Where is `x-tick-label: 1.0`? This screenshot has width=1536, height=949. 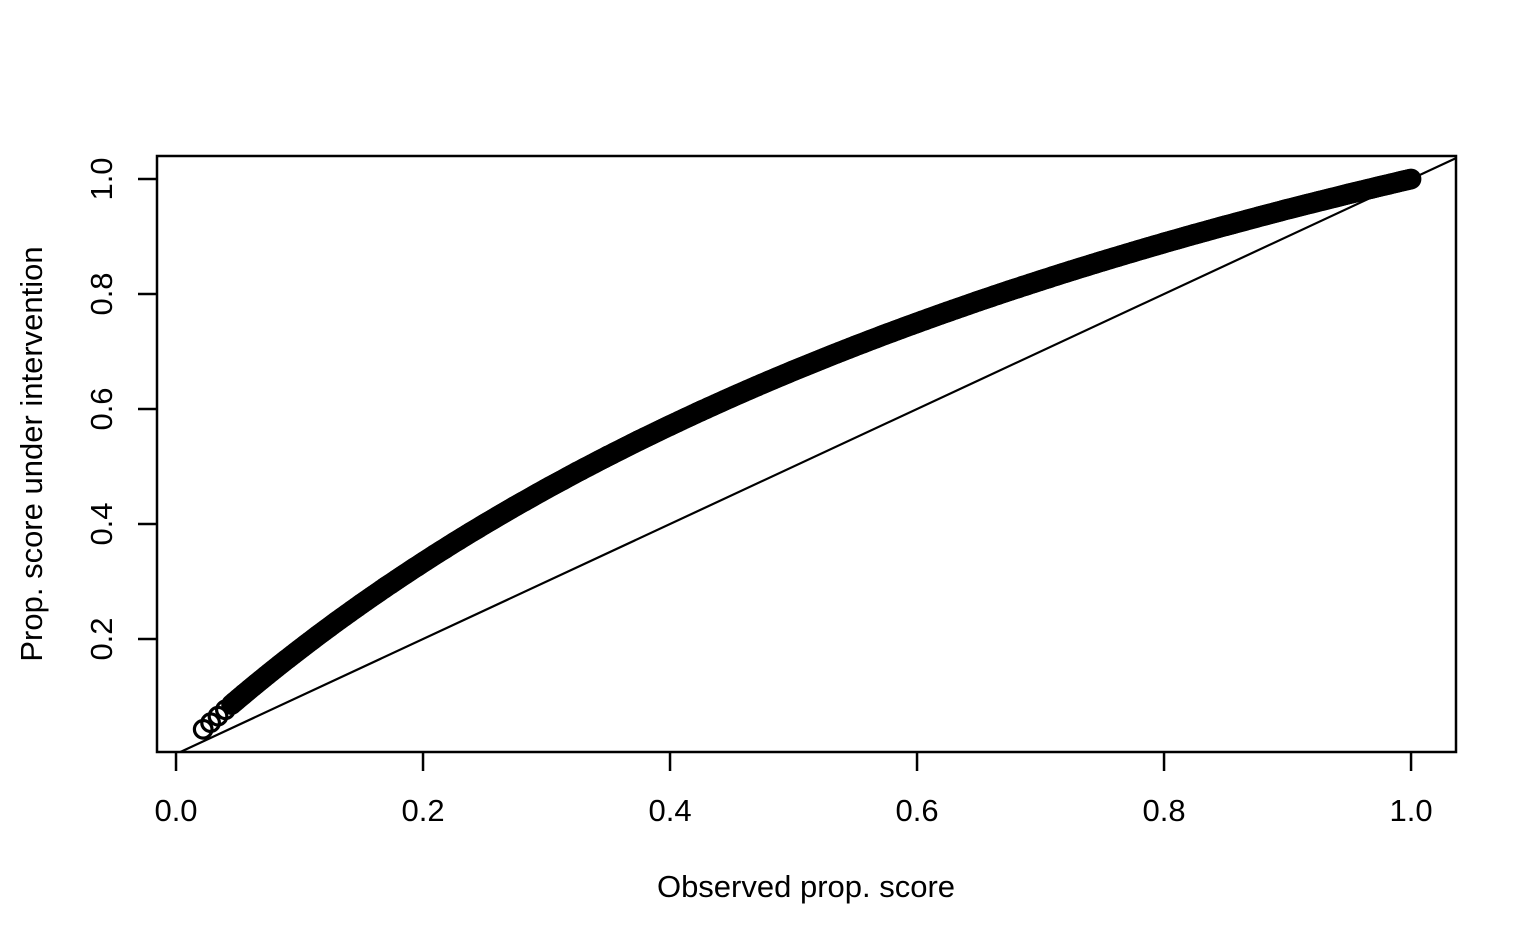
x-tick-label: 1.0 is located at coordinates (1410, 810).